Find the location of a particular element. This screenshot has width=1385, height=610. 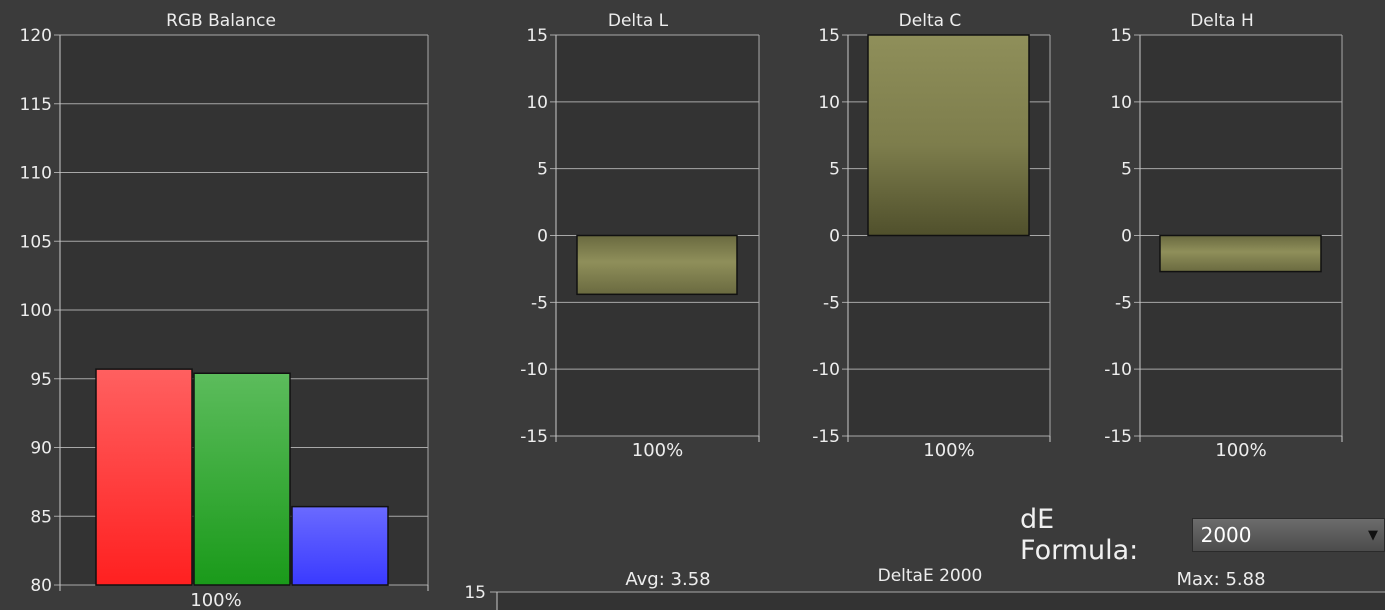

chart2-title: Delta L is located at coordinates (638, 21).